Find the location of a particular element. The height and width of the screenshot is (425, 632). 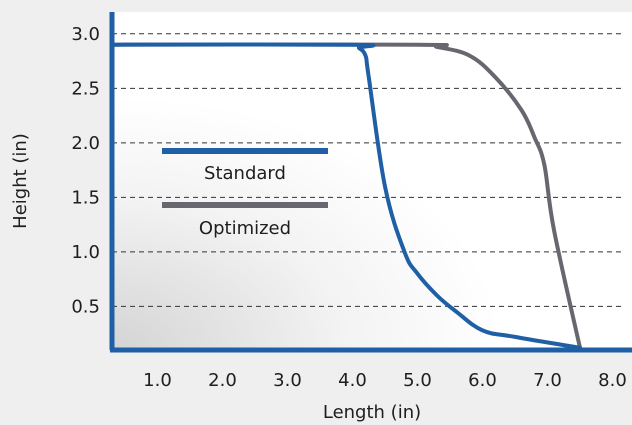

y-tick-label: 1.5 is located at coordinates (85, 197).